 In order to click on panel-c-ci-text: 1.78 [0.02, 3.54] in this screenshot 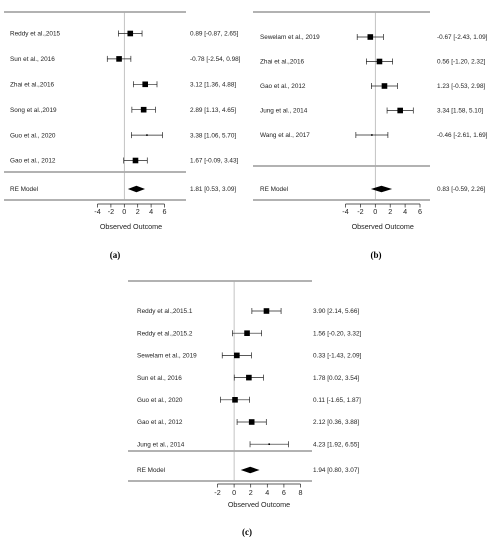, I will do `click(336, 378)`.